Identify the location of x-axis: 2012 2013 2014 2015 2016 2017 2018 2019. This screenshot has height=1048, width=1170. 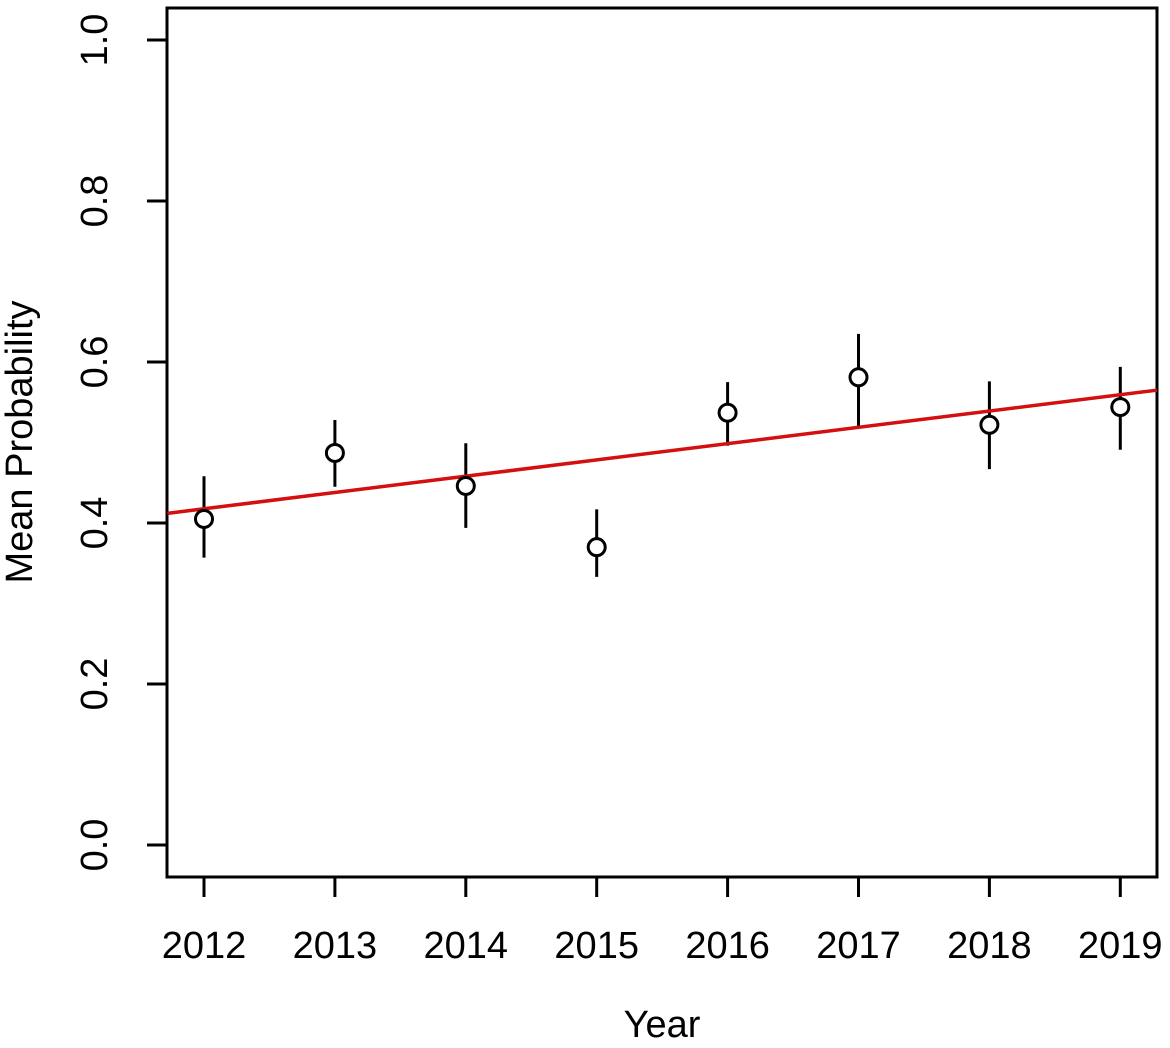
(662, 922).